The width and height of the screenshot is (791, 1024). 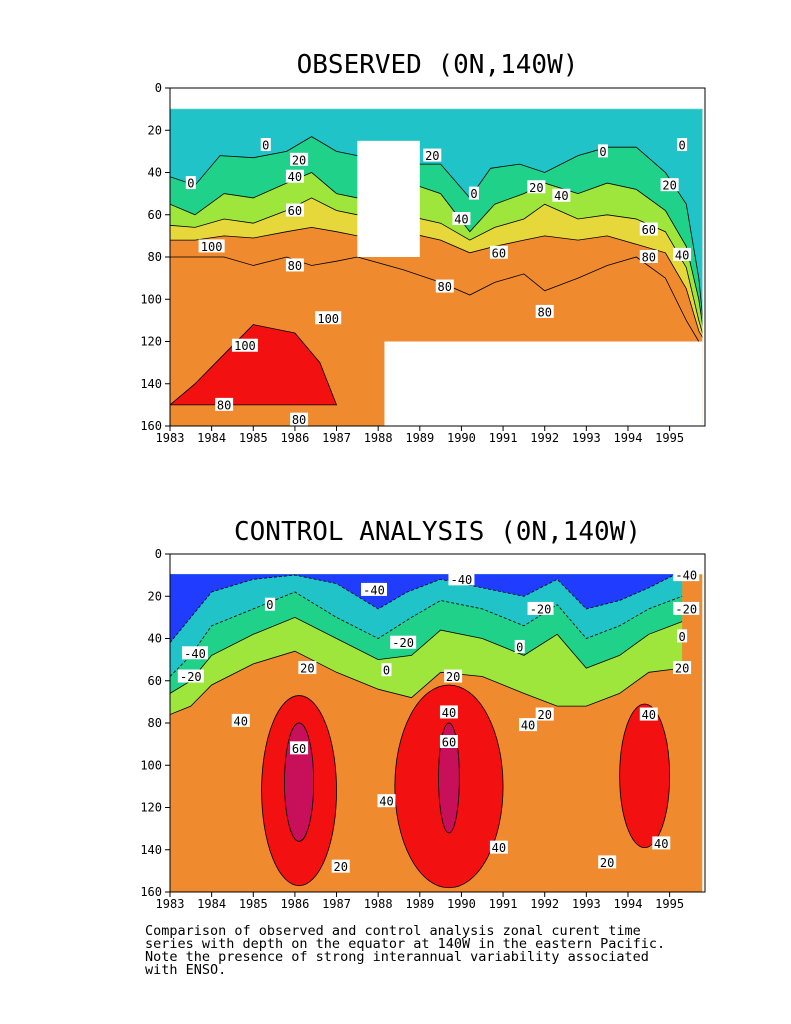 I want to click on contour-level--20, so click(x=426, y=634).